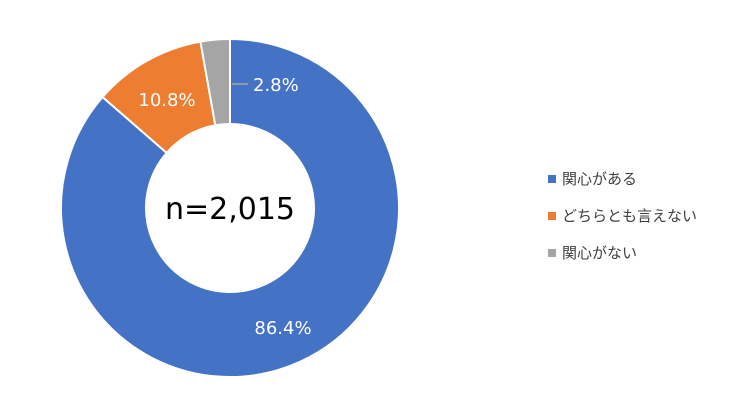 The width and height of the screenshot is (740, 417). What do you see at coordinates (600, 253) in the screenshot?
I see `legend-label: 関心がない` at bounding box center [600, 253].